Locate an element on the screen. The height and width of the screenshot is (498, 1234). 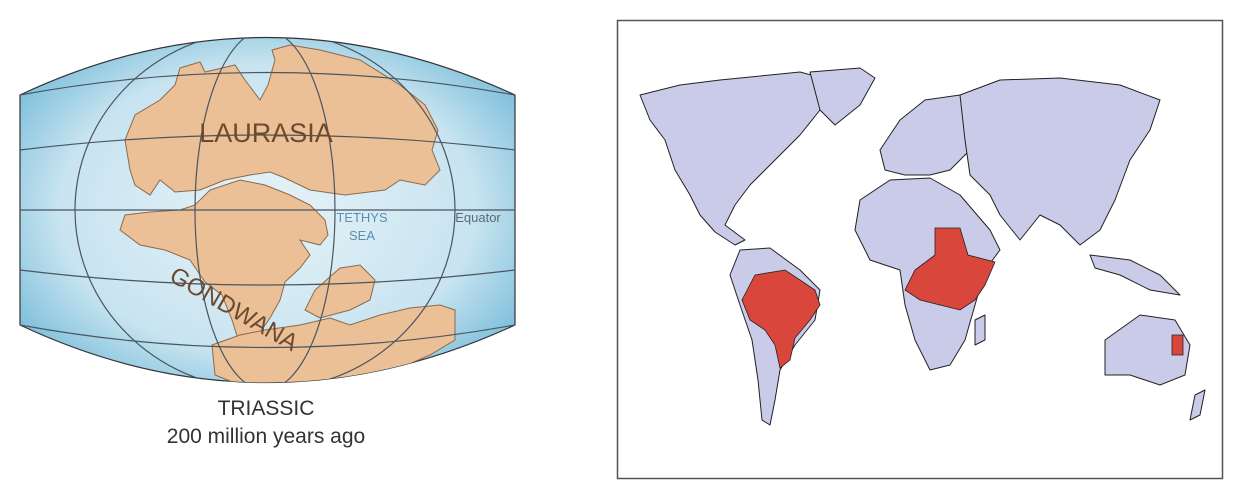
new-zealand is located at coordinates (1197, 405).